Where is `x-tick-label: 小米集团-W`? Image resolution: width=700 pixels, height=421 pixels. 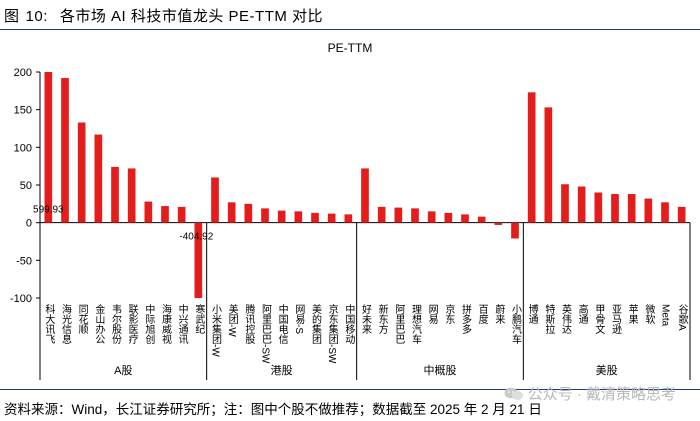
x-tick-label: 小米集团-W is located at coordinates (216, 331).